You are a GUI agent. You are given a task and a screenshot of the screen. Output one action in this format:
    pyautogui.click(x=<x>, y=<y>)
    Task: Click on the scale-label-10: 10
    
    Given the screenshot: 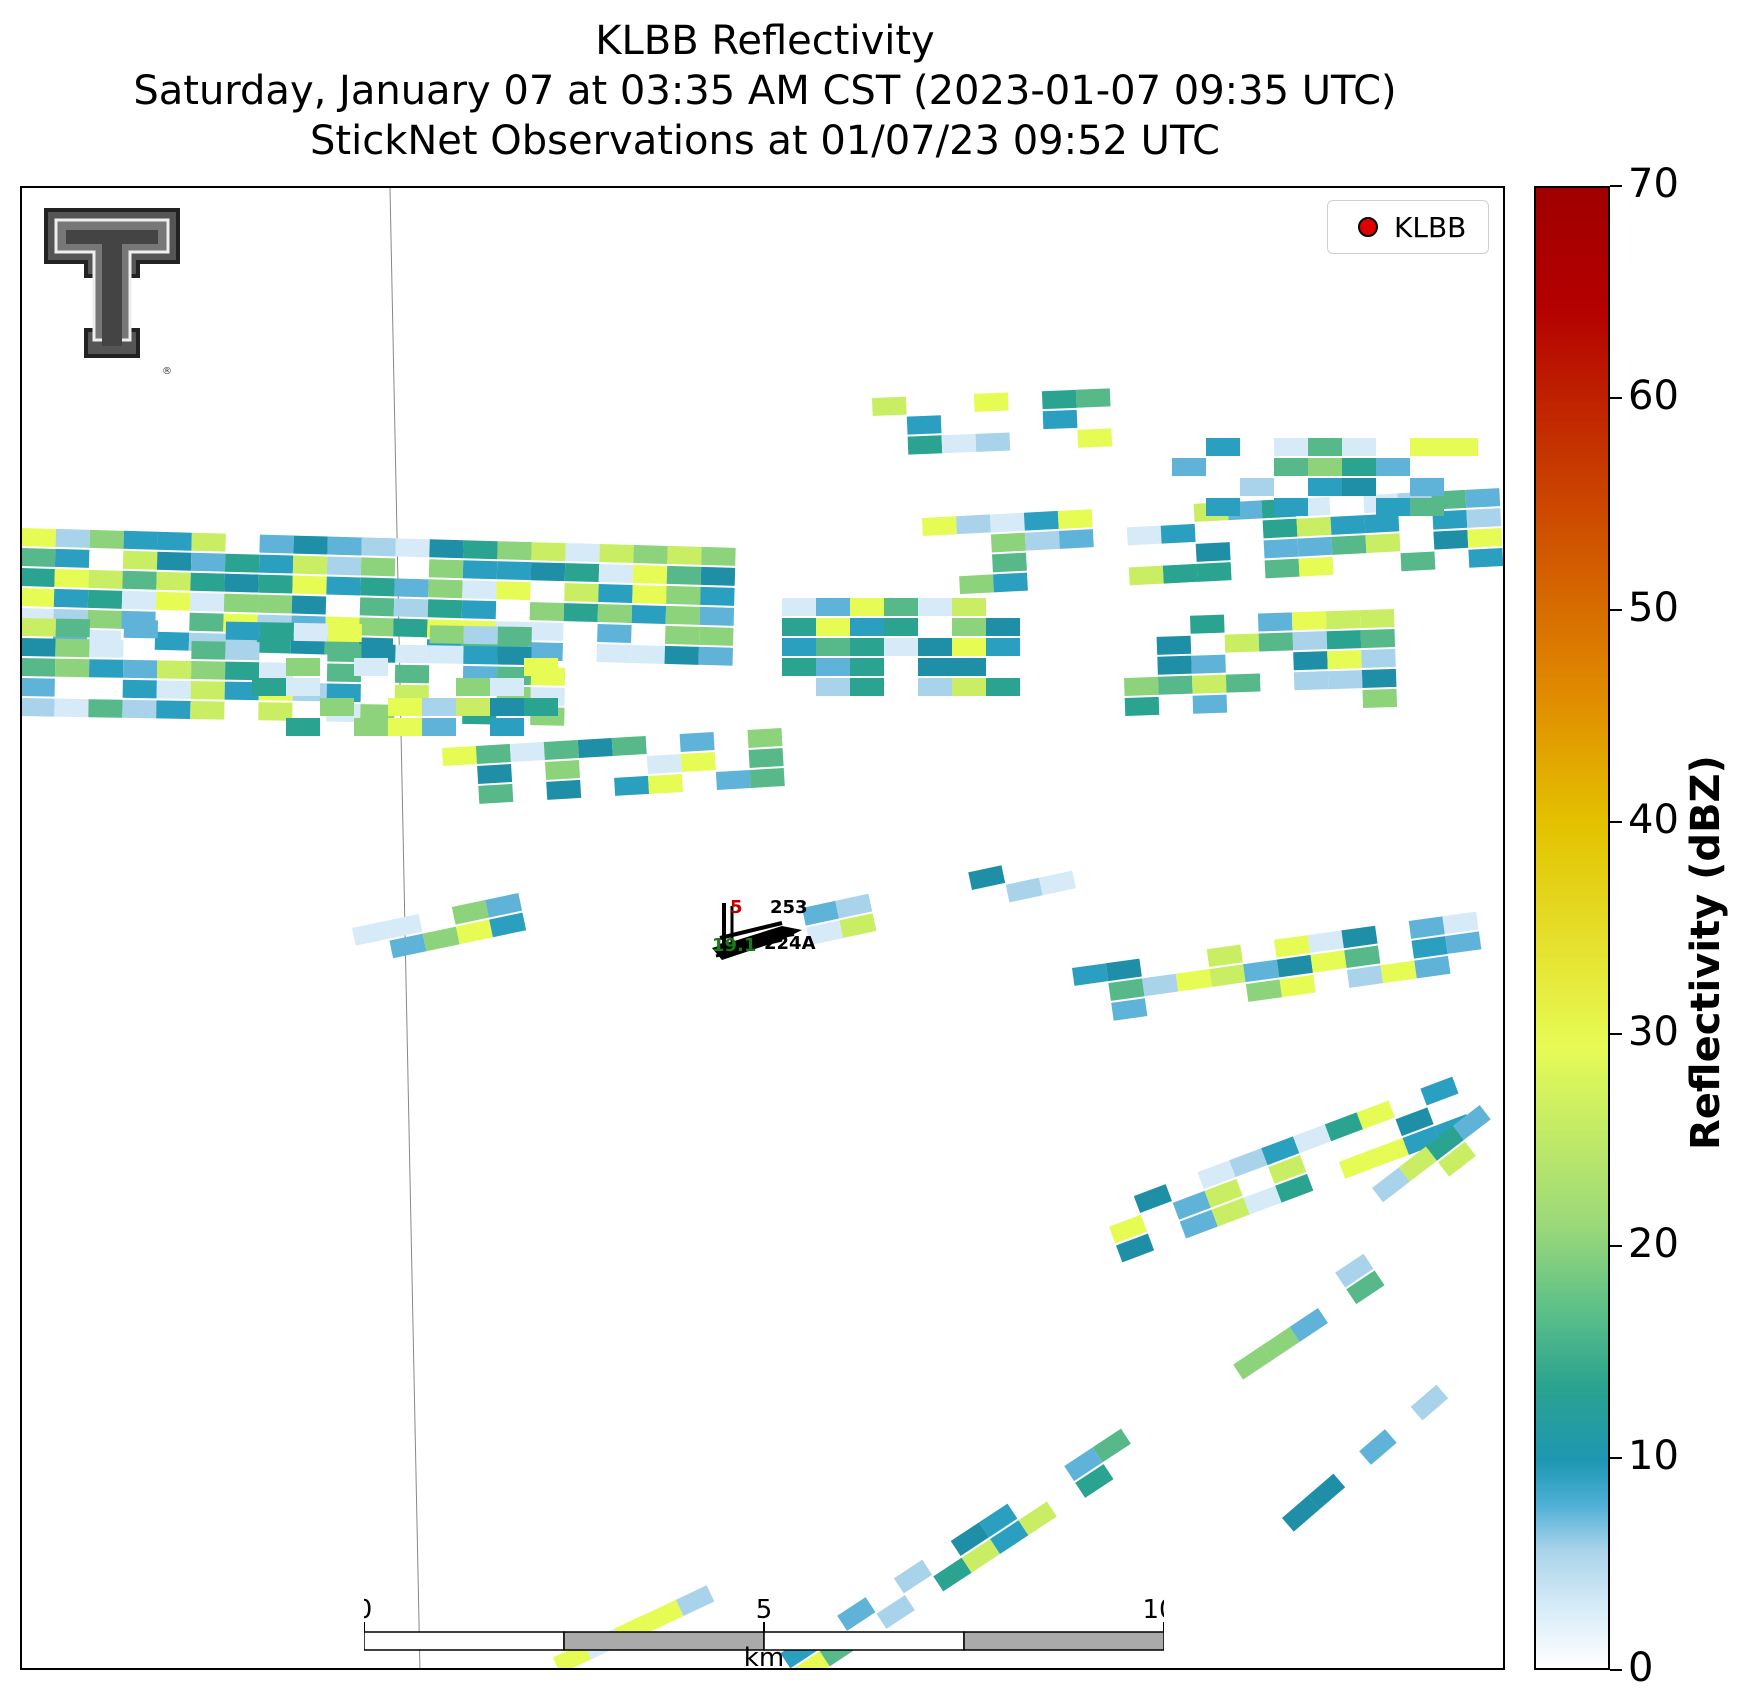 What is the action you would take?
    pyautogui.click(x=1153, y=1610)
    